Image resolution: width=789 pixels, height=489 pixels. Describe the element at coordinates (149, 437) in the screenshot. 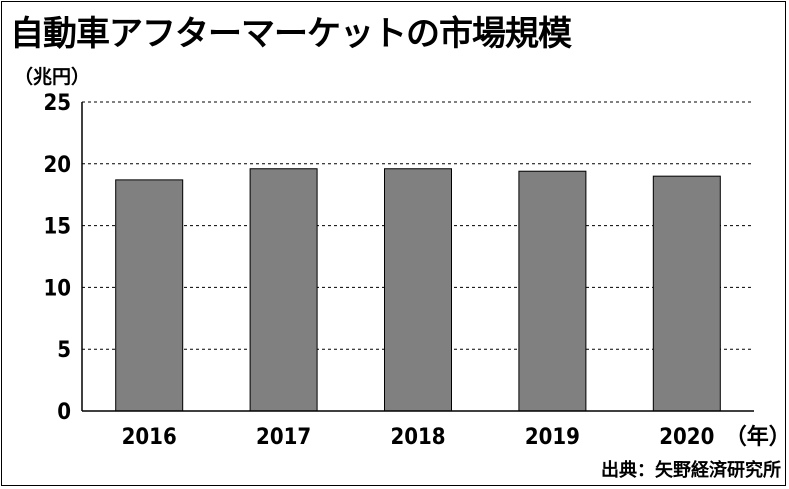

I see `x-tick-label-2016: 2016` at that location.